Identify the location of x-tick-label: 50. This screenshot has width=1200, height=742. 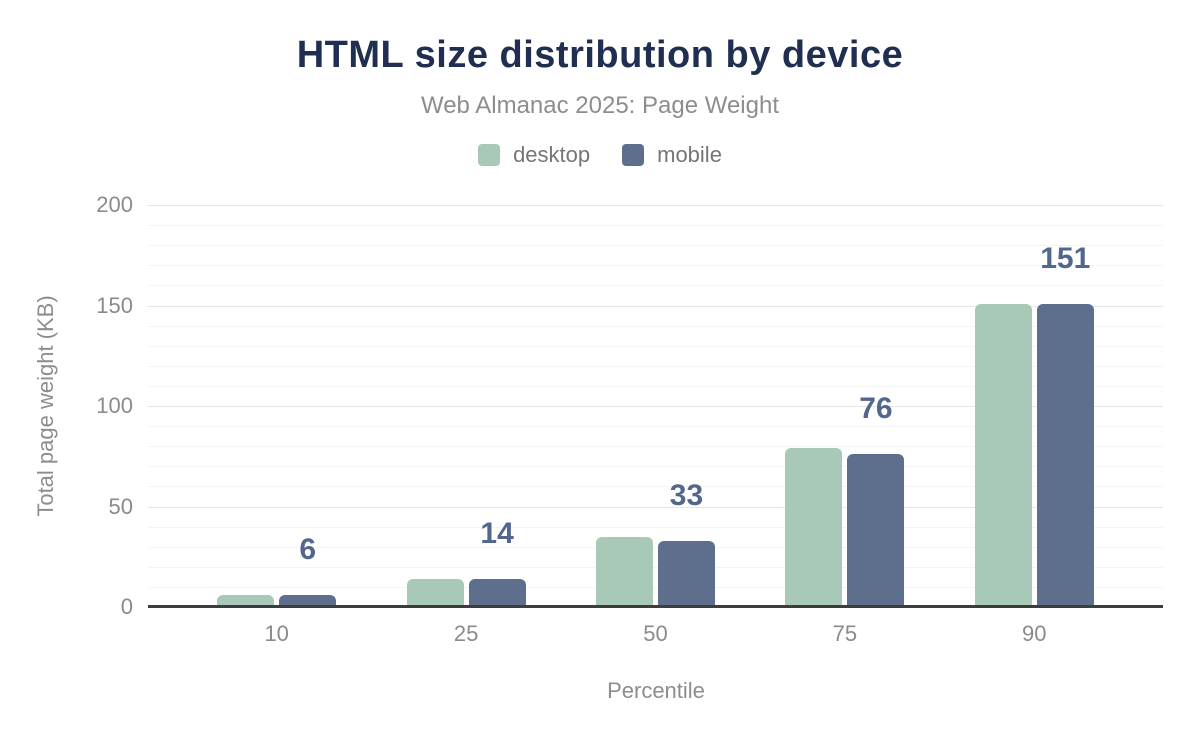
(655, 633).